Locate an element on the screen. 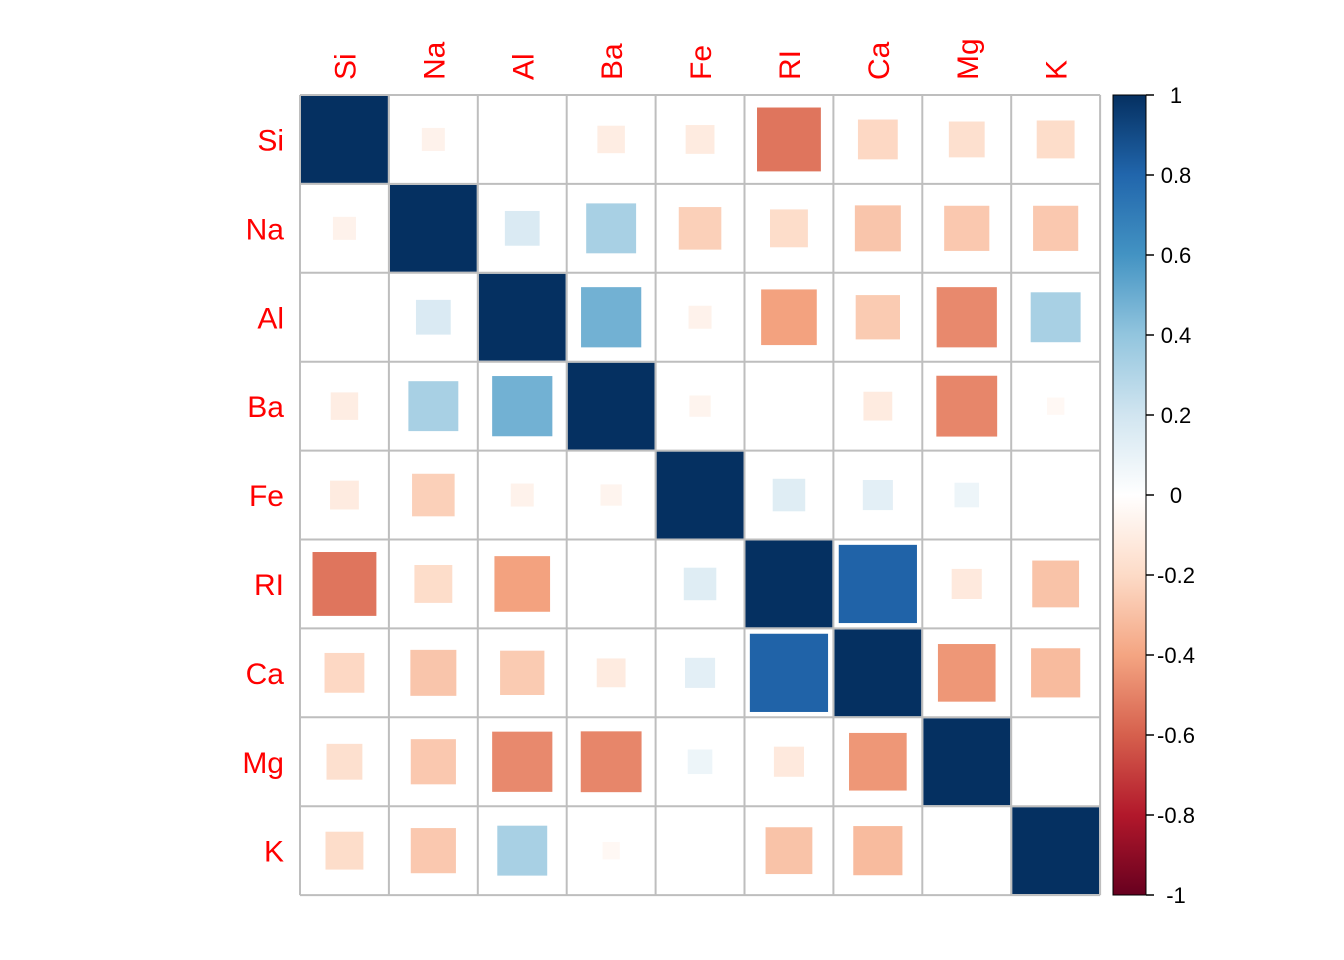 This screenshot has height=960, width=1344. cell-Fe-Ba is located at coordinates (611, 495).